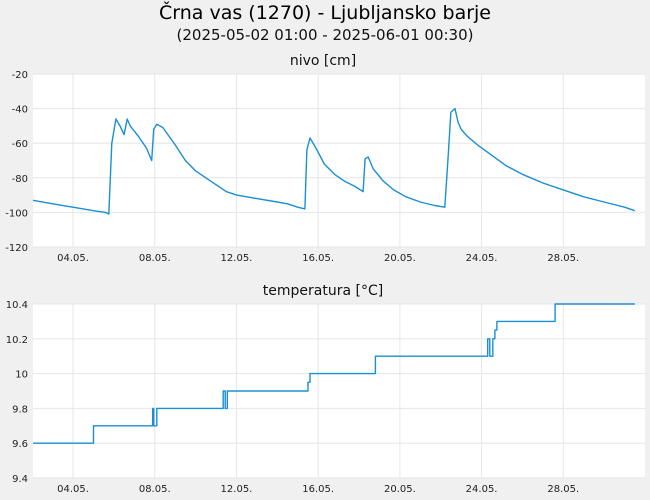 The image size is (650, 500). Describe the element at coordinates (20, 409) in the screenshot. I see `y-tick-label: 9.8` at that location.